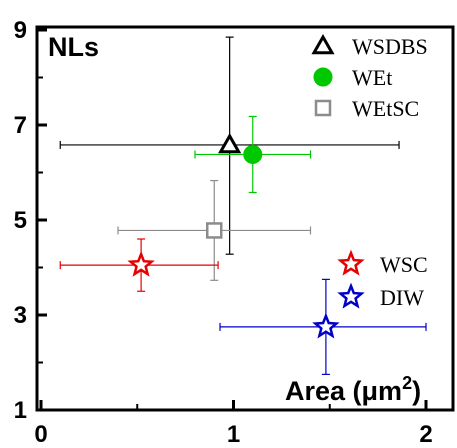  Describe the element at coordinates (402, 297) in the screenshot. I see `legend-label-diw: DIW` at that location.